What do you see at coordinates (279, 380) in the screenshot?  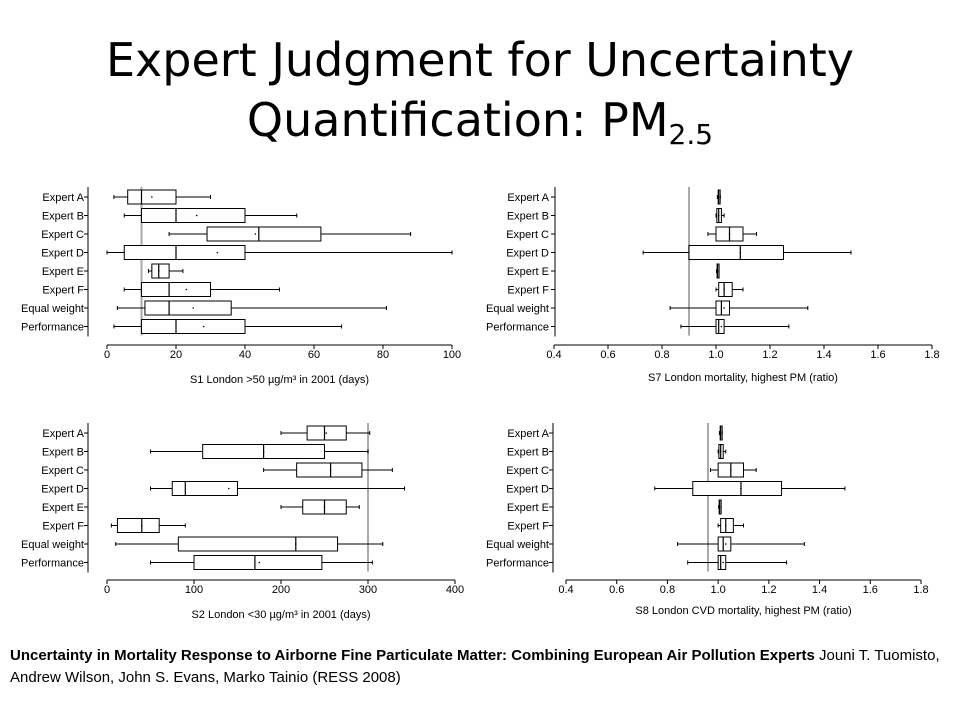 I see `x-axis-label: S1 London >50 µg/m³ in 2001 (days)` at bounding box center [279, 380].